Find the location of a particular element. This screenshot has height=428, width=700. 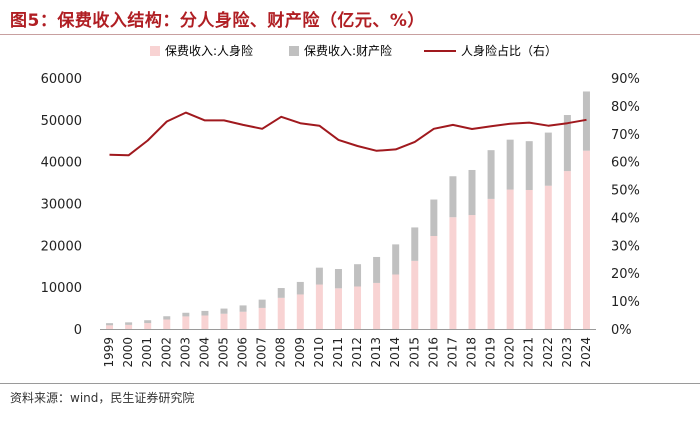

legend-property-swatch is located at coordinates (294, 51).